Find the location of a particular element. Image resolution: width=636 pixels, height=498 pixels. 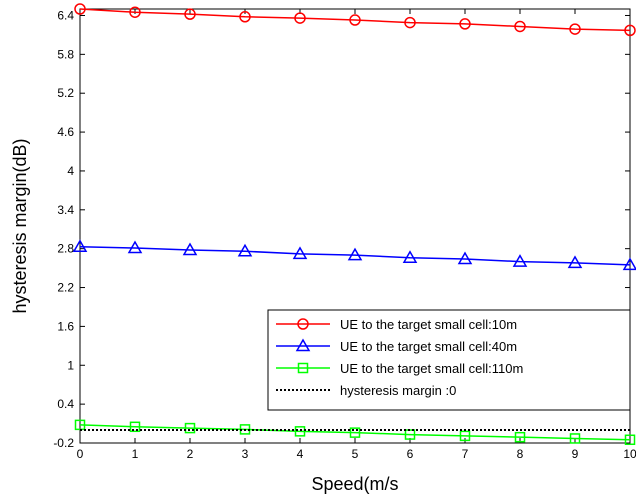

legend-box is located at coordinates (449, 360).